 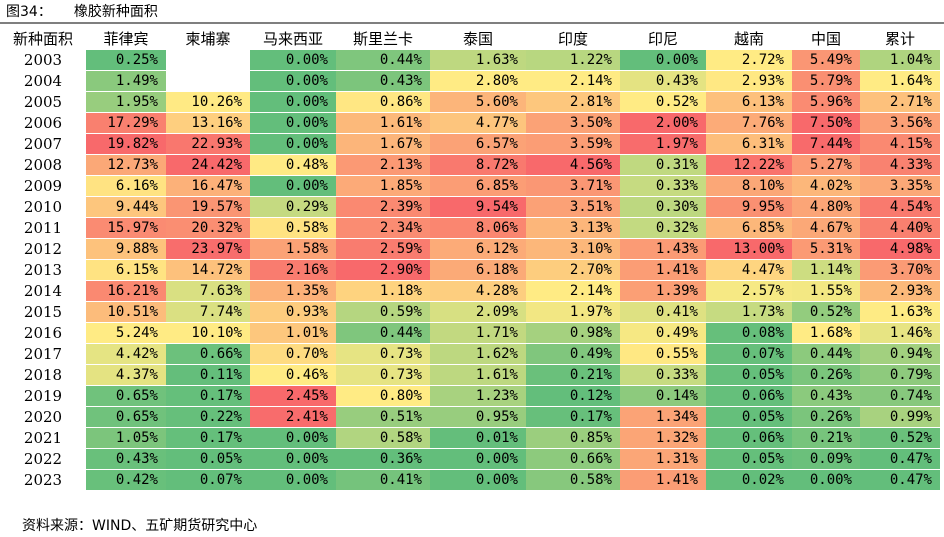 I want to click on heatmap-cell: 10.51%, so click(x=126, y=312).